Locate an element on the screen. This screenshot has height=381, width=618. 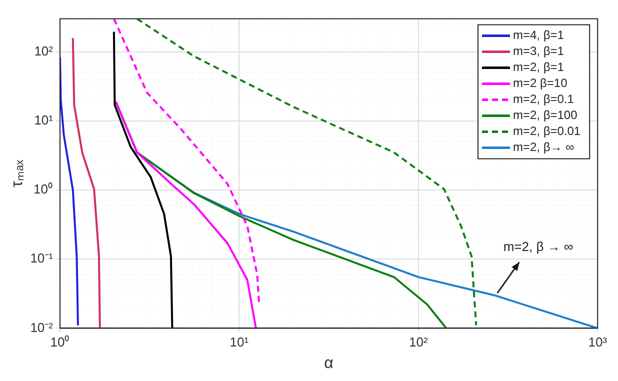
x-axis-title: α is located at coordinates (329, 363).